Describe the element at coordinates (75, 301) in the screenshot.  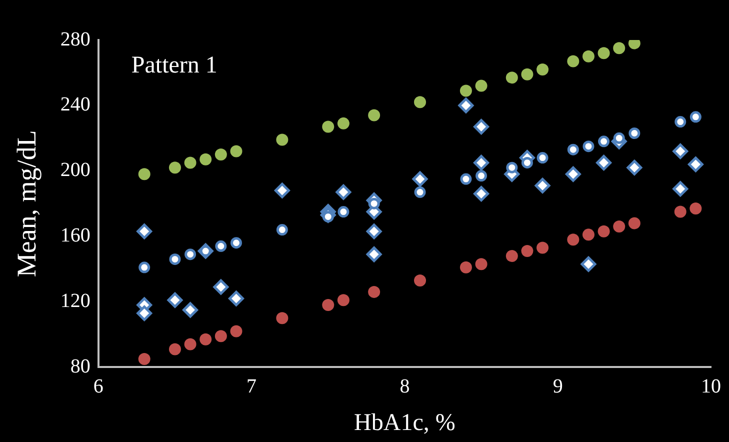
I see `y-tick-label: 120` at that location.